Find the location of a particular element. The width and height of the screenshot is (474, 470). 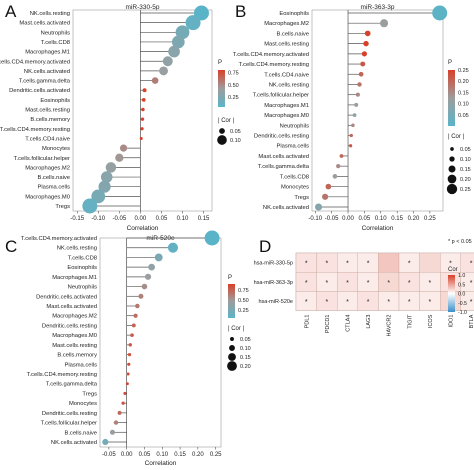

panel-title: miR-363-3p is located at coordinates (378, 7).